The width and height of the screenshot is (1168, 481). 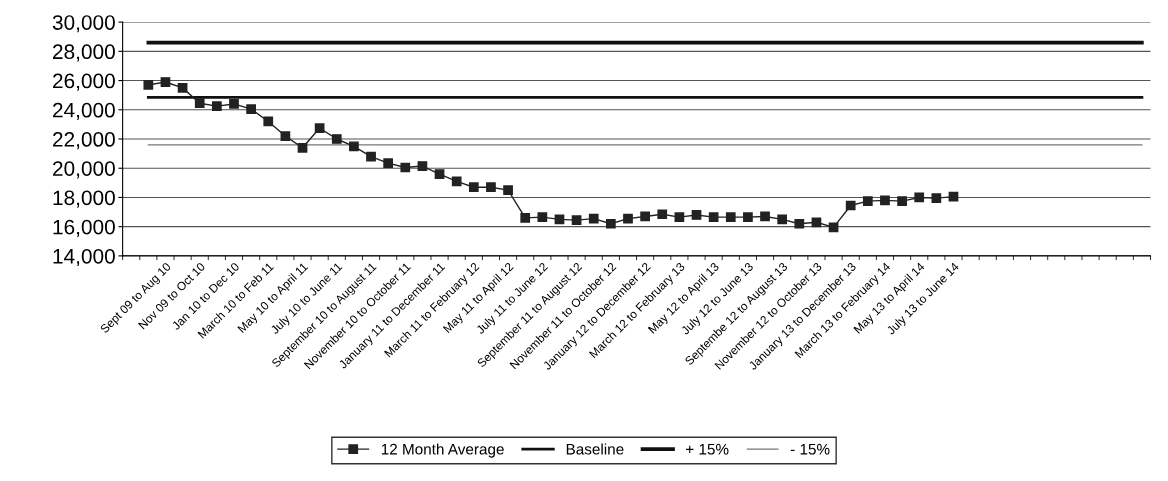 What do you see at coordinates (707, 449) in the screenshot?
I see `legend-label: + 15%` at bounding box center [707, 449].